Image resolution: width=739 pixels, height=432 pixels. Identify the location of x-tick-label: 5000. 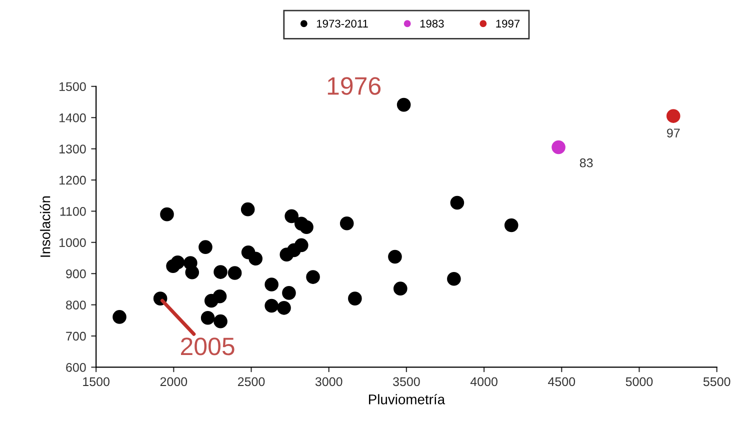
(639, 381).